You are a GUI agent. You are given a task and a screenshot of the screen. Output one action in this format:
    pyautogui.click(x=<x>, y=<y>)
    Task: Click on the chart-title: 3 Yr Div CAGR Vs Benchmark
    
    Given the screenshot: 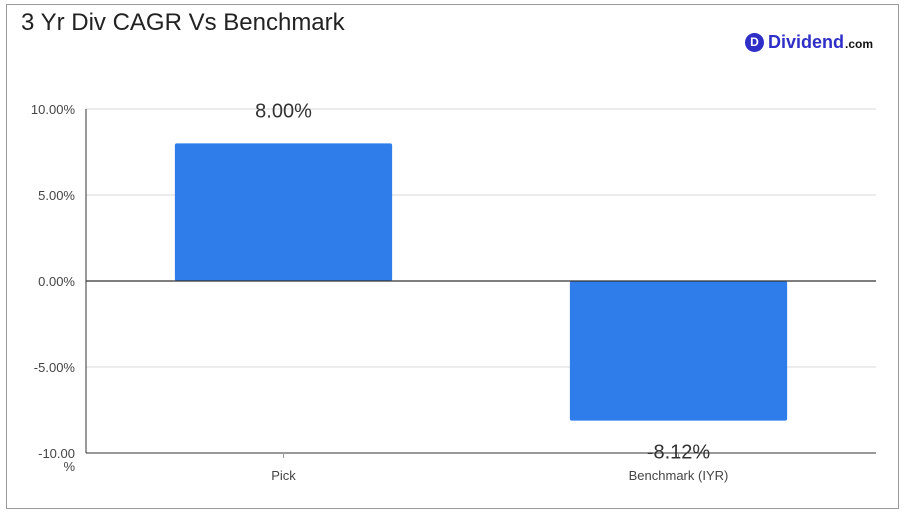 What is the action you would take?
    pyautogui.click(x=183, y=22)
    